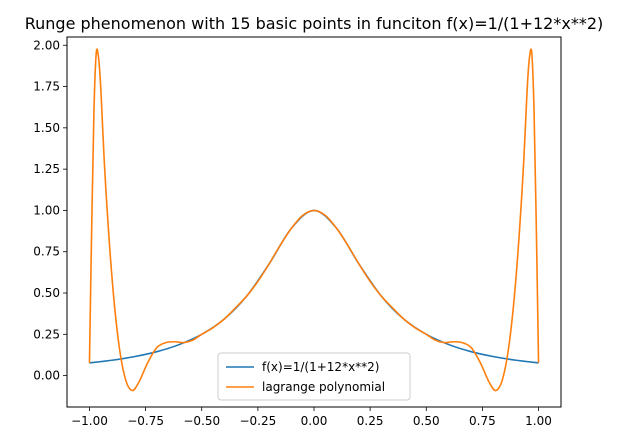 This screenshot has width=618, height=438. What do you see at coordinates (46, 376) in the screenshot?
I see `y-tick-label: 0.00` at bounding box center [46, 376].